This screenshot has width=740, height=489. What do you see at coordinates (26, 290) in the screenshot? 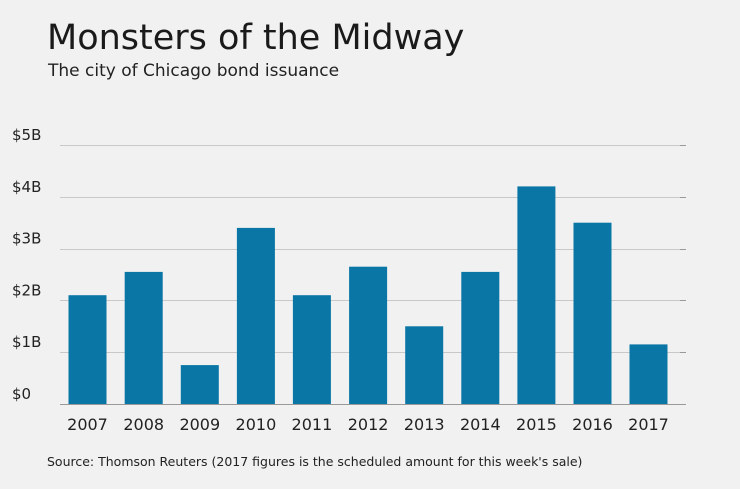
I see `y-tick-label: $2B` at bounding box center [26, 290].